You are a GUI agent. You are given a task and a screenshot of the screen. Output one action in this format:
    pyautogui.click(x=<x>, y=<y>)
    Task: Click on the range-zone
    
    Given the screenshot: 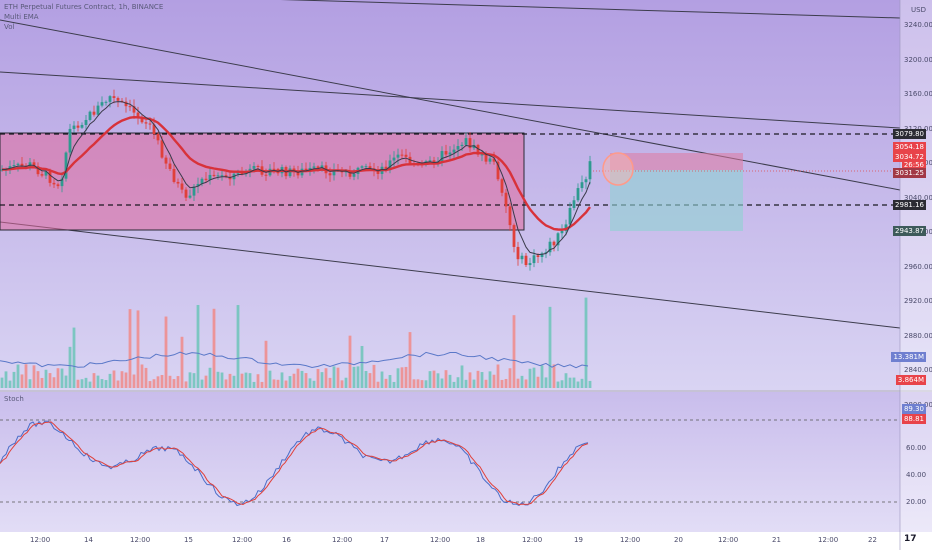 What is the action you would take?
    pyautogui.click(x=262, y=181)
    